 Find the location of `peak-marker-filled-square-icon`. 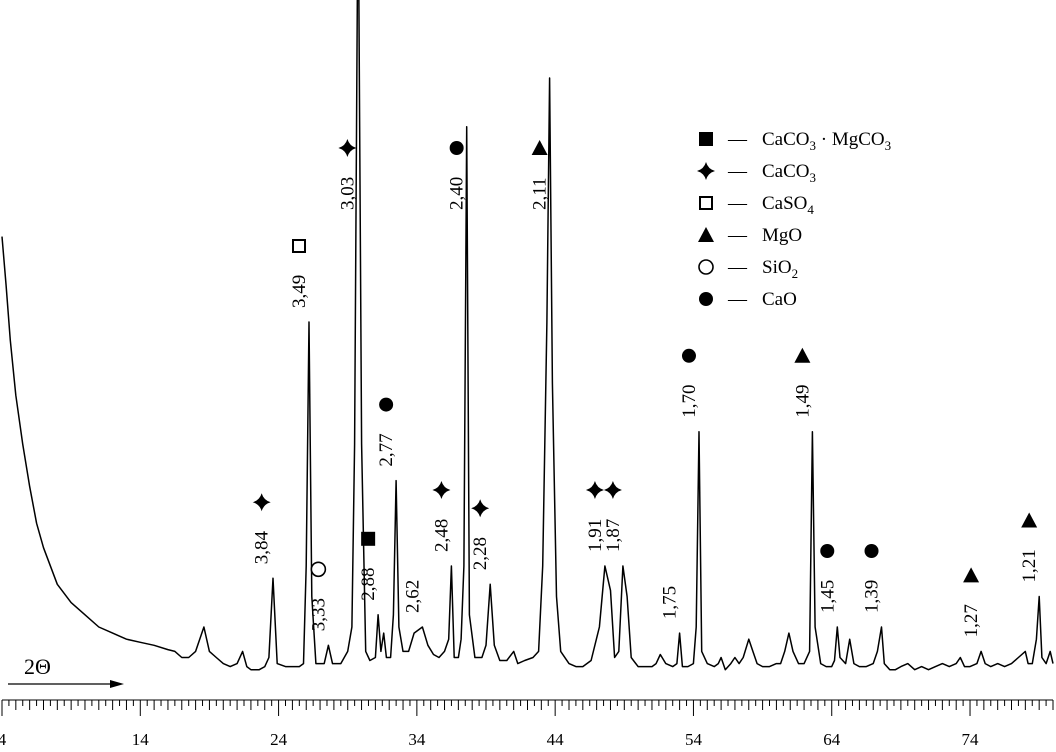

peak-marker-filled-square-icon is located at coordinates (368, 538).